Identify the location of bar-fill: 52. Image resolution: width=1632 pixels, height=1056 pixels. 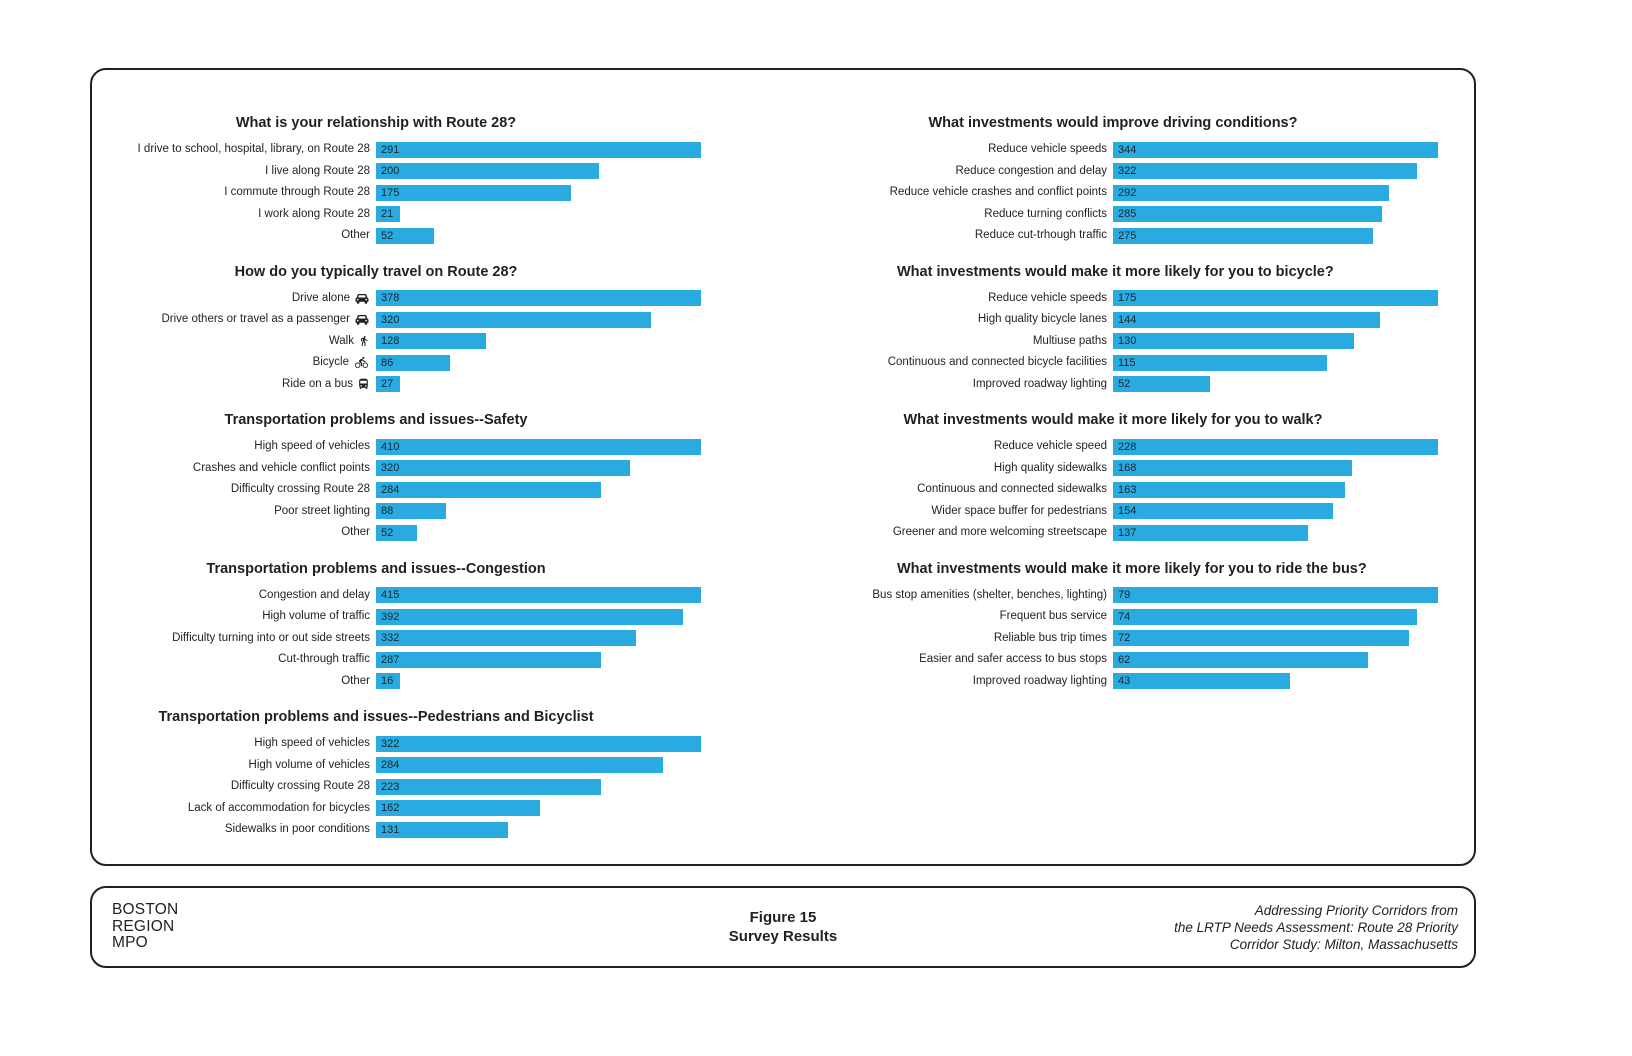
(405, 235).